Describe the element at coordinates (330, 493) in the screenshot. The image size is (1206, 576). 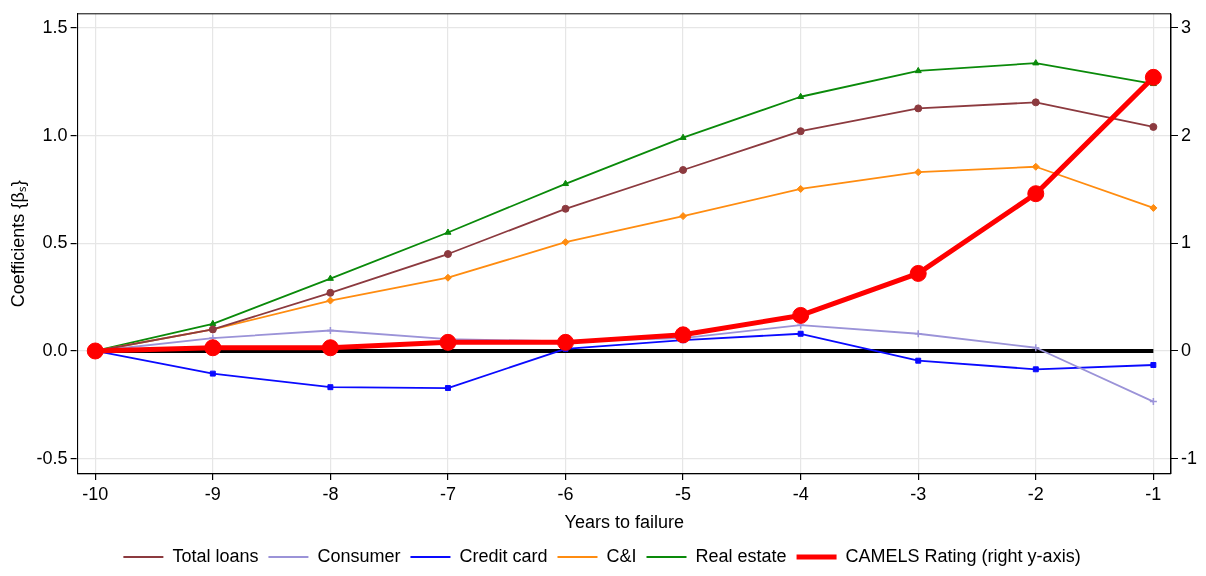
I see `x-tick-label: -8` at that location.